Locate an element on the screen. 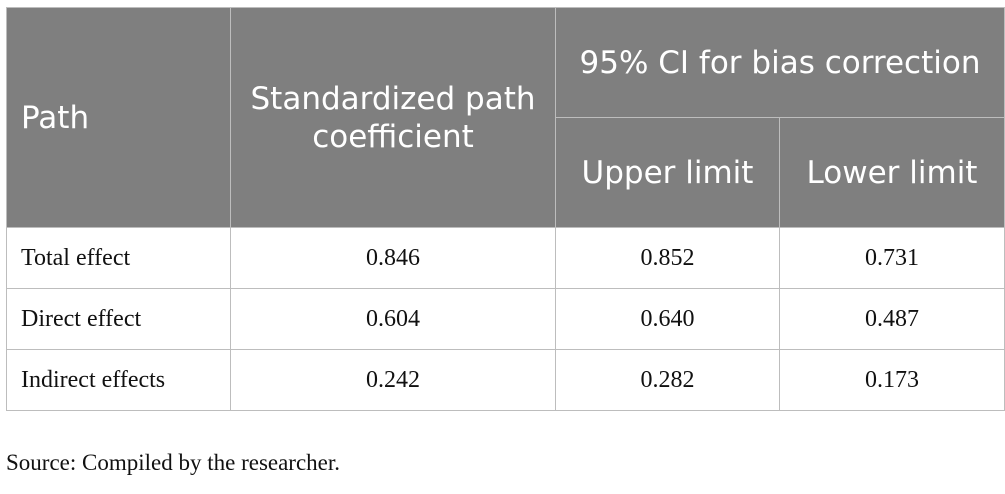 The image size is (1005, 494). table-row: Indirect effects 0.242 0.282 0.173 is located at coordinates (505, 380).